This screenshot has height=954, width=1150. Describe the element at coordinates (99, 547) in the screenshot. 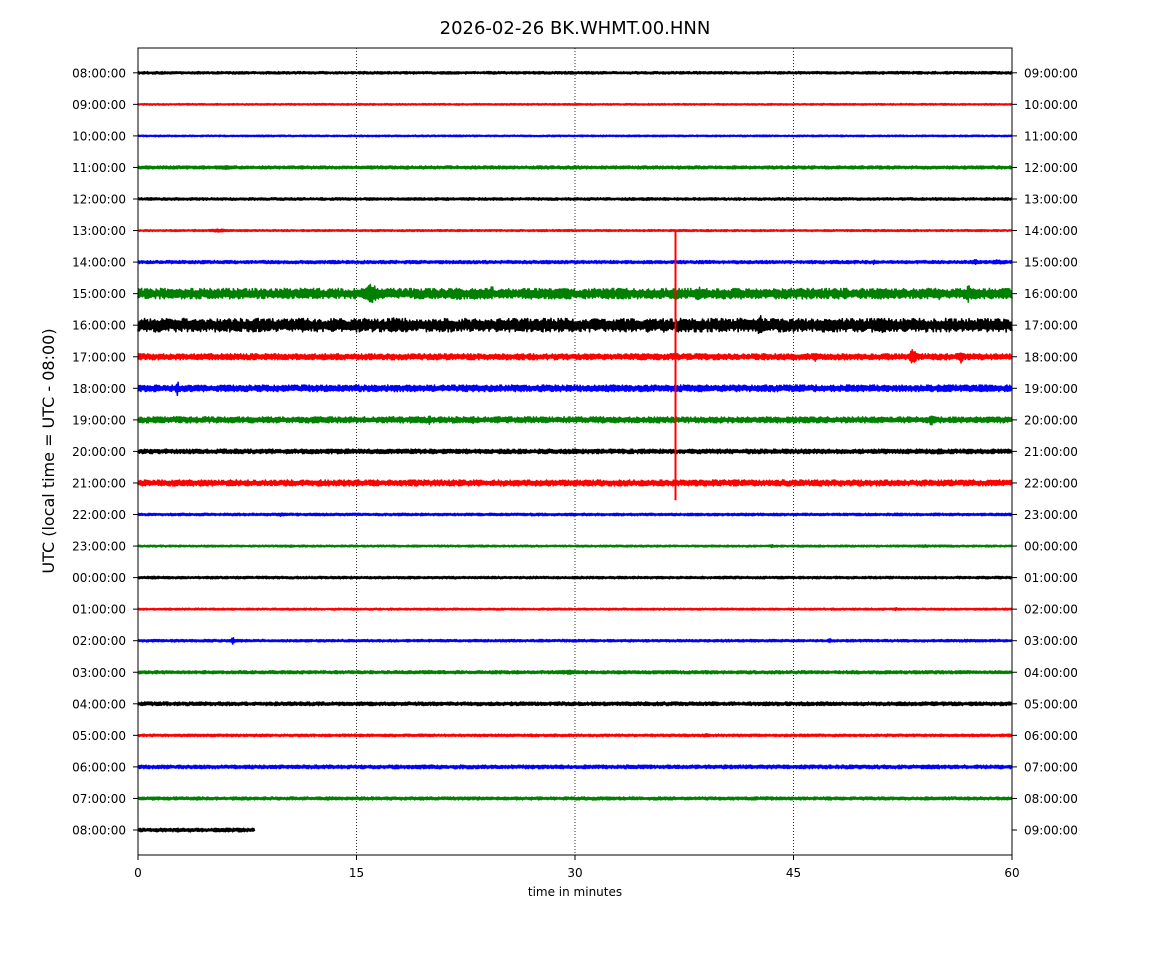

I see `left-time-label: 23:00:00` at that location.